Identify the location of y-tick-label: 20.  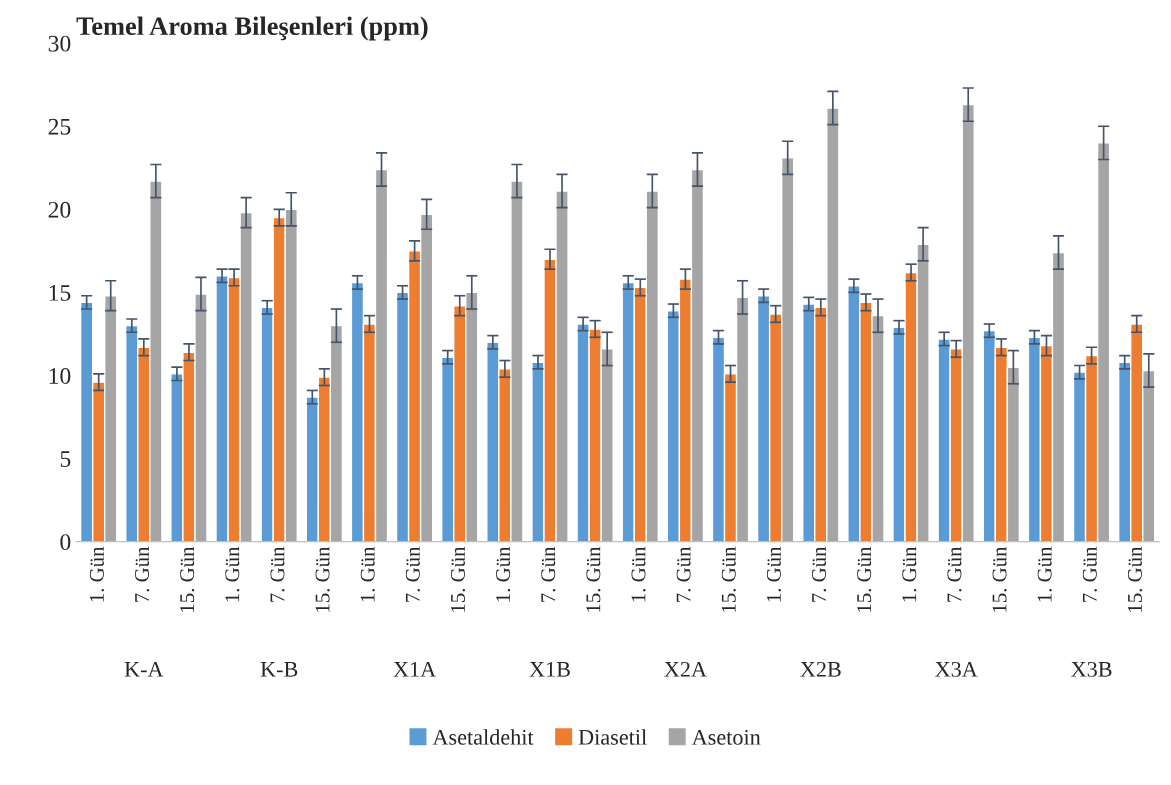
(59, 209).